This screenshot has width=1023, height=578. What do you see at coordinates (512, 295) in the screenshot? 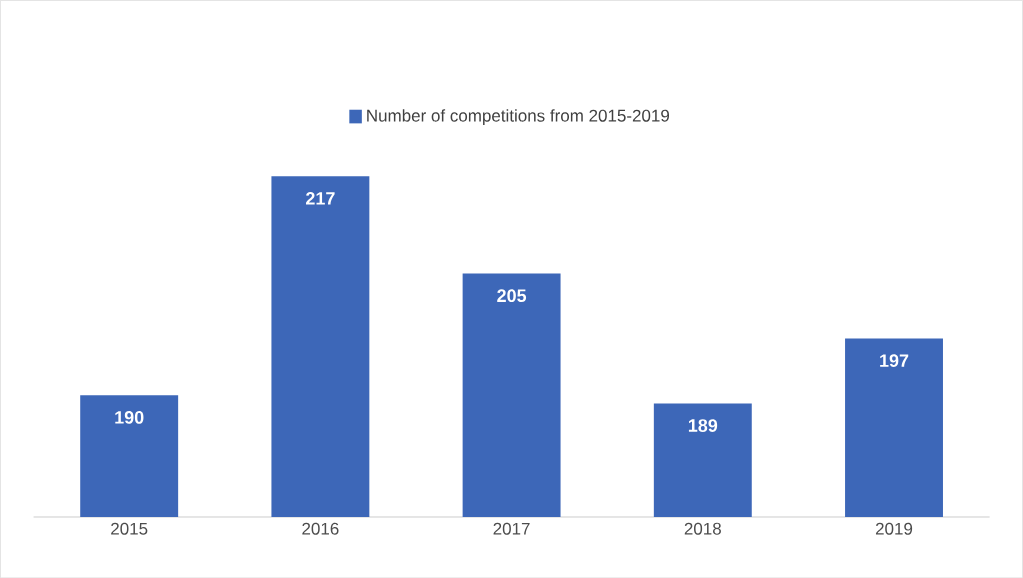
I see `data-label: 205` at bounding box center [512, 295].